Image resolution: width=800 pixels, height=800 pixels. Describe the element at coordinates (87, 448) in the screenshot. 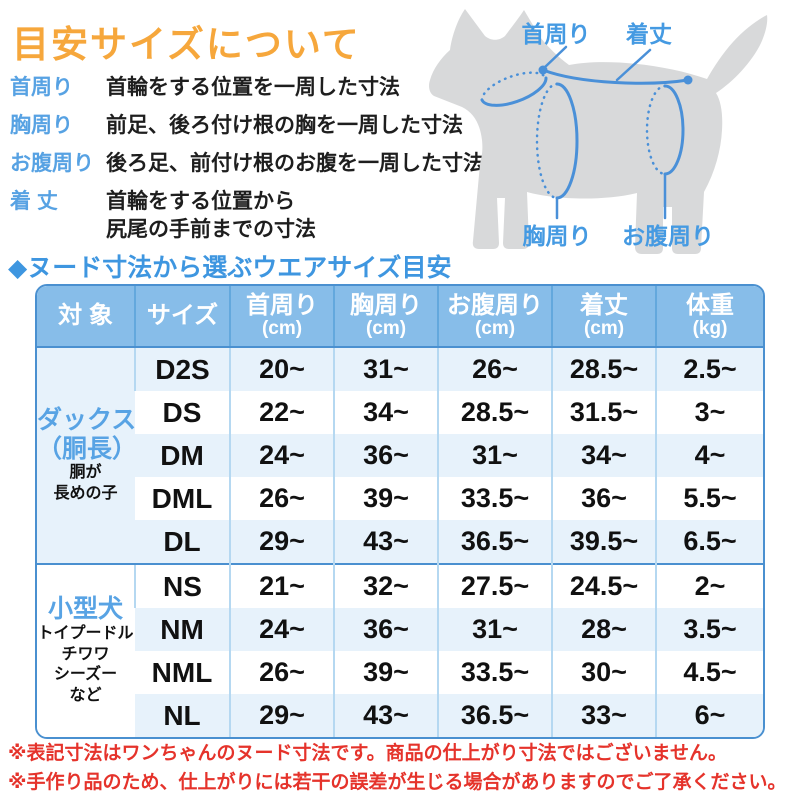

I see `group-name2: （胴長）` at that location.